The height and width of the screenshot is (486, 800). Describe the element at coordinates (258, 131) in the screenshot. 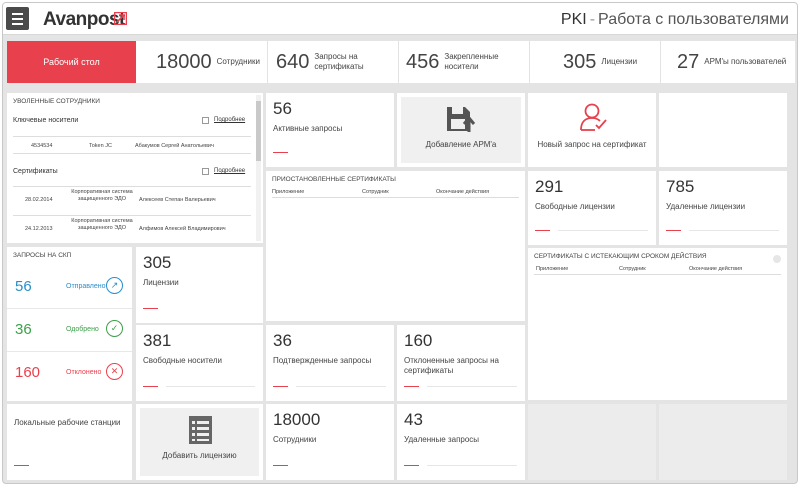

I see `scrollbar-thumb` at that location.